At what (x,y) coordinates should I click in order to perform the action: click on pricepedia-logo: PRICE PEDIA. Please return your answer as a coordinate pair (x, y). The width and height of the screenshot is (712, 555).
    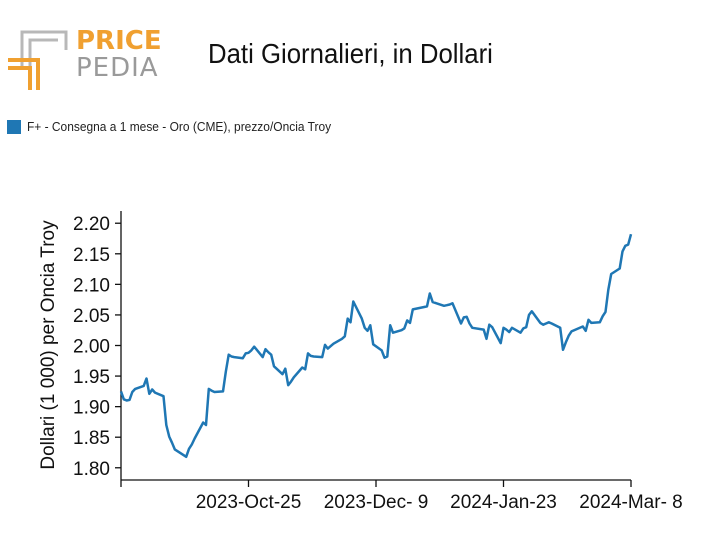
    Looking at the image, I should click on (85, 58).